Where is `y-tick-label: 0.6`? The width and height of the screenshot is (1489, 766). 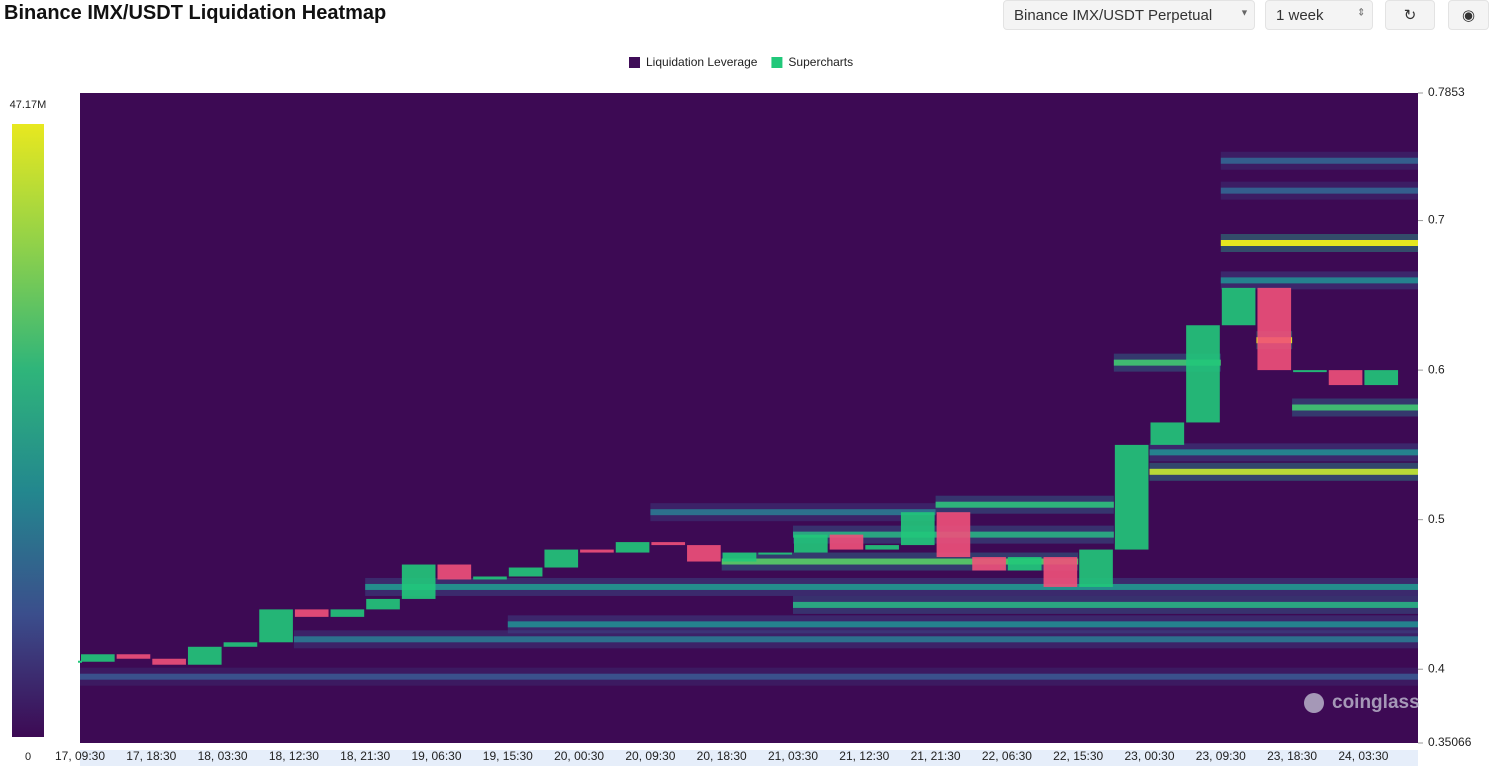 y-tick-label: 0.6 is located at coordinates (1436, 369).